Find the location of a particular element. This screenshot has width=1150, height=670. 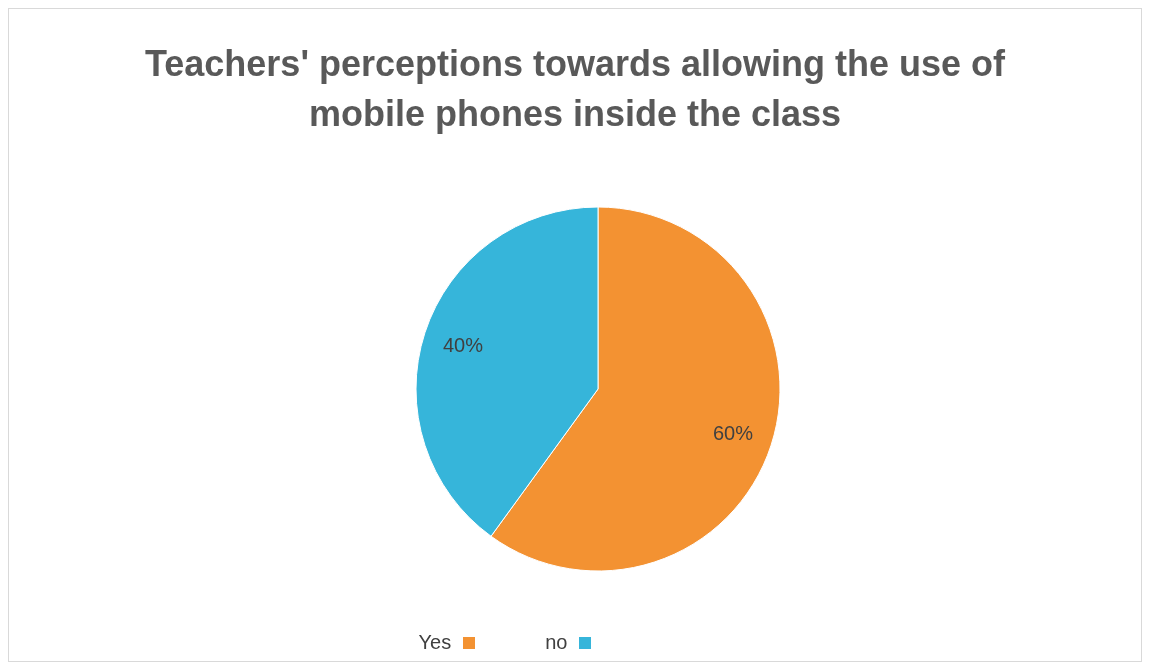

data-label: 40% is located at coordinates (463, 345).